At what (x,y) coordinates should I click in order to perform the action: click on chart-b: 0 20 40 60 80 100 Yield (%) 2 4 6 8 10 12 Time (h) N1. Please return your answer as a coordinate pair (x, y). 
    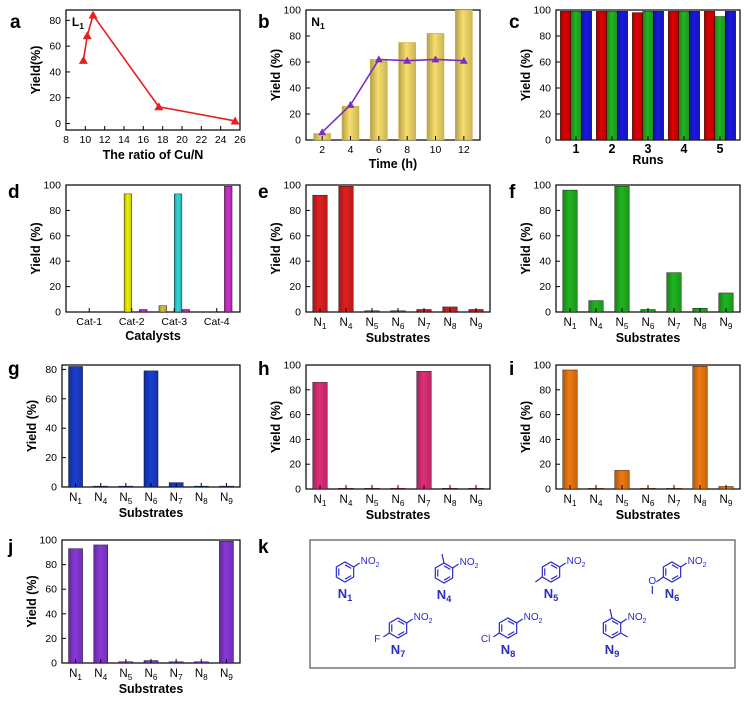
    Looking at the image, I should click on (375, 88).